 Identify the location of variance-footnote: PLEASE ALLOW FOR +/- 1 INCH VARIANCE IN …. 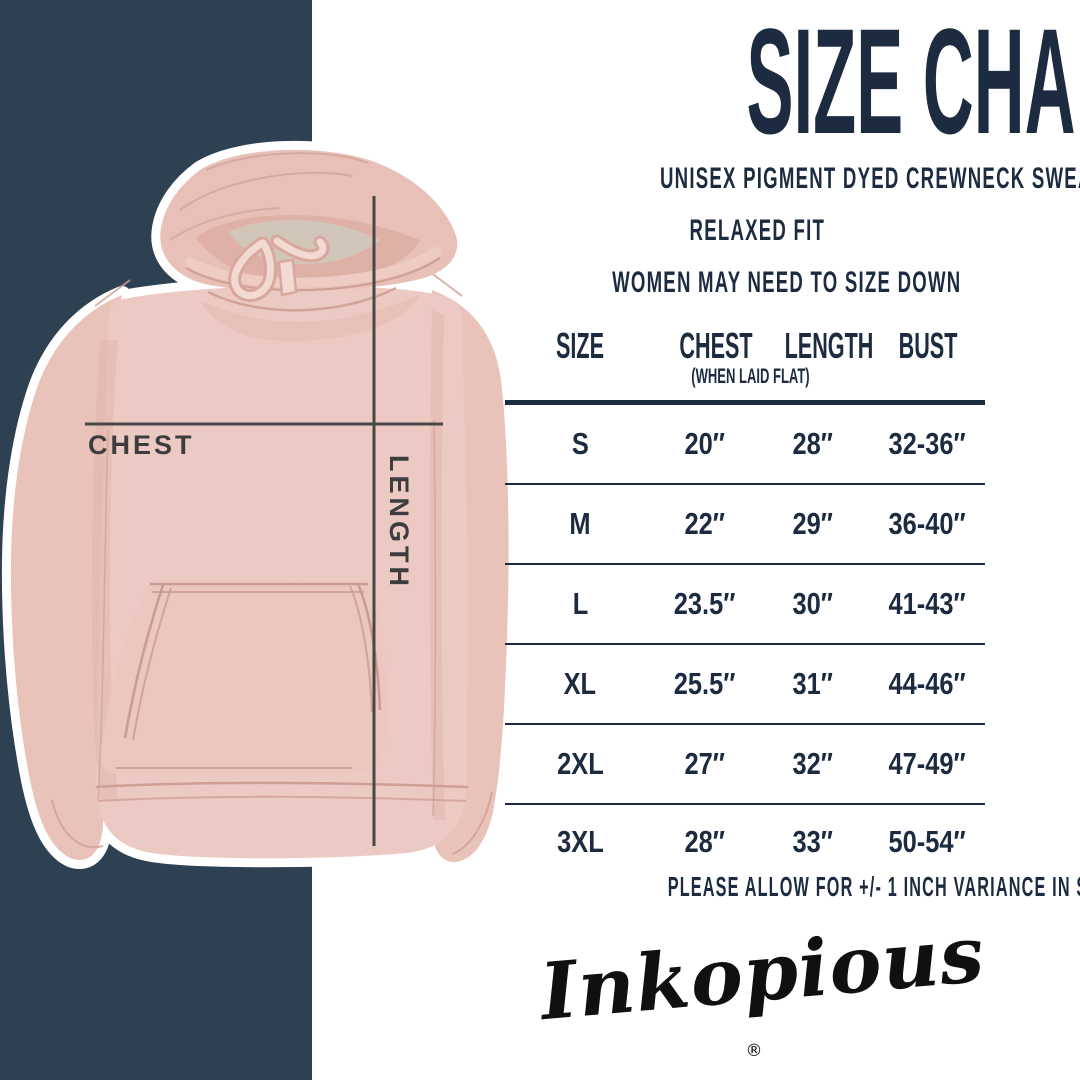
(873, 886).